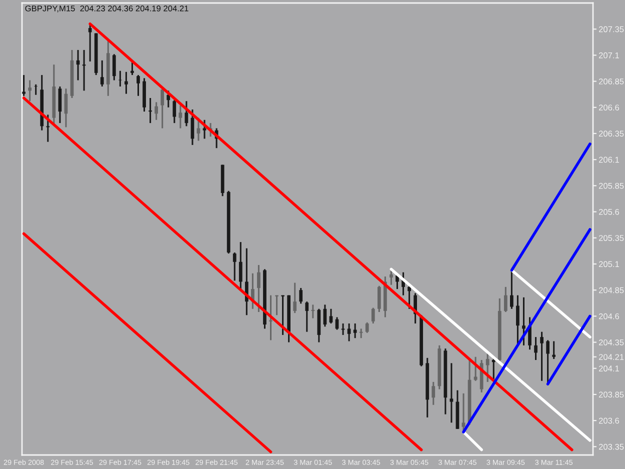 The height and width of the screenshot is (469, 625). What do you see at coordinates (609, 55) in the screenshot?
I see `y-tick-label: 207.1` at bounding box center [609, 55].